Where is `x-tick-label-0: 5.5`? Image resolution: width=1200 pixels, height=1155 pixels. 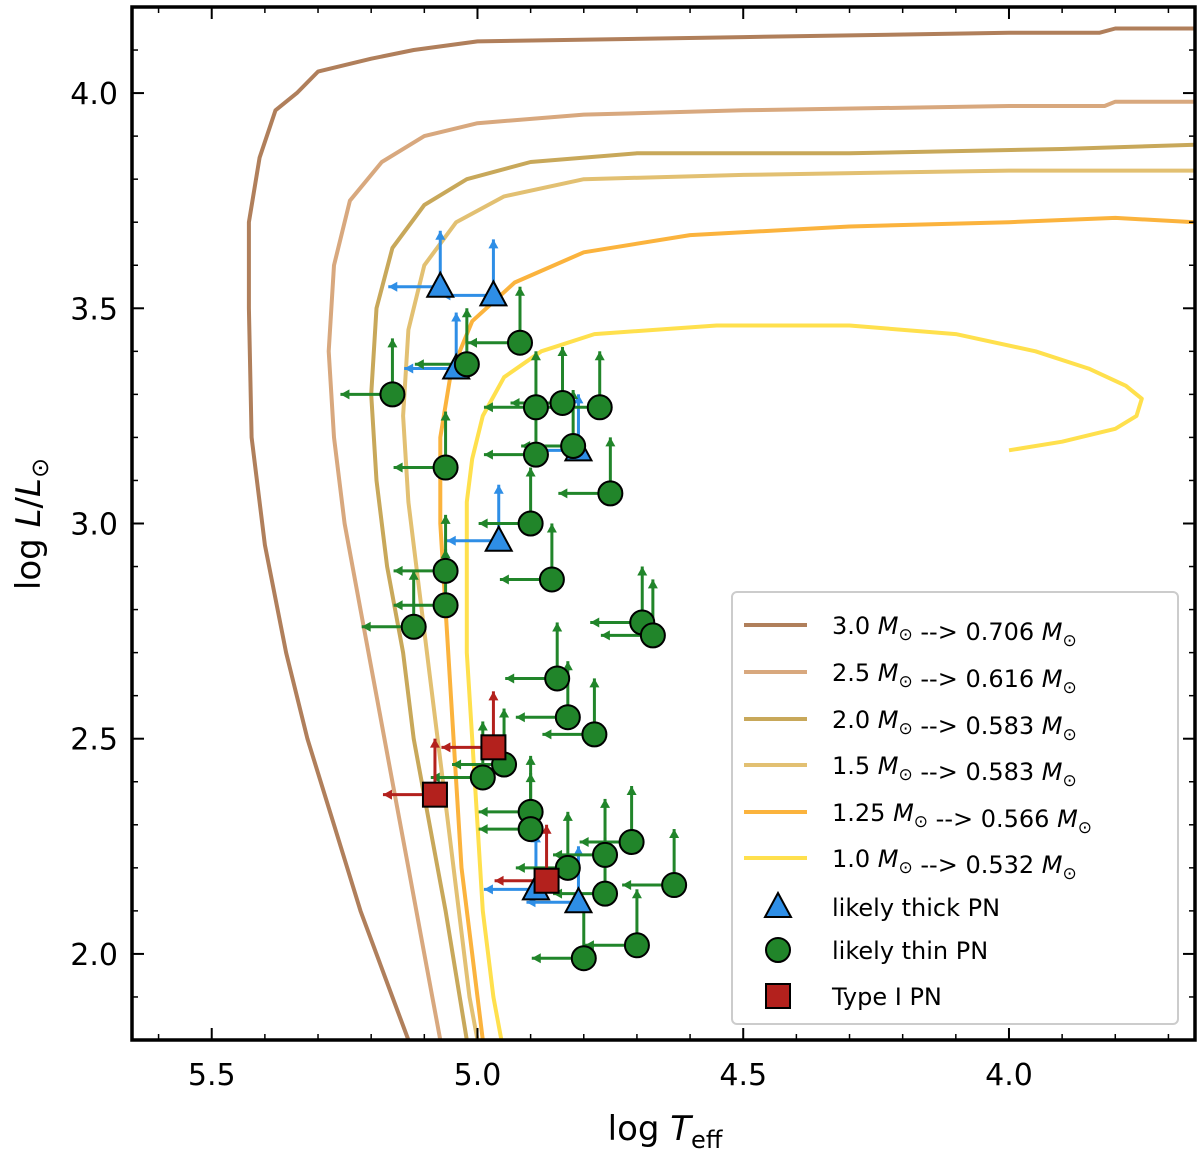 x-tick-label-0: 5.5 is located at coordinates (212, 1075).